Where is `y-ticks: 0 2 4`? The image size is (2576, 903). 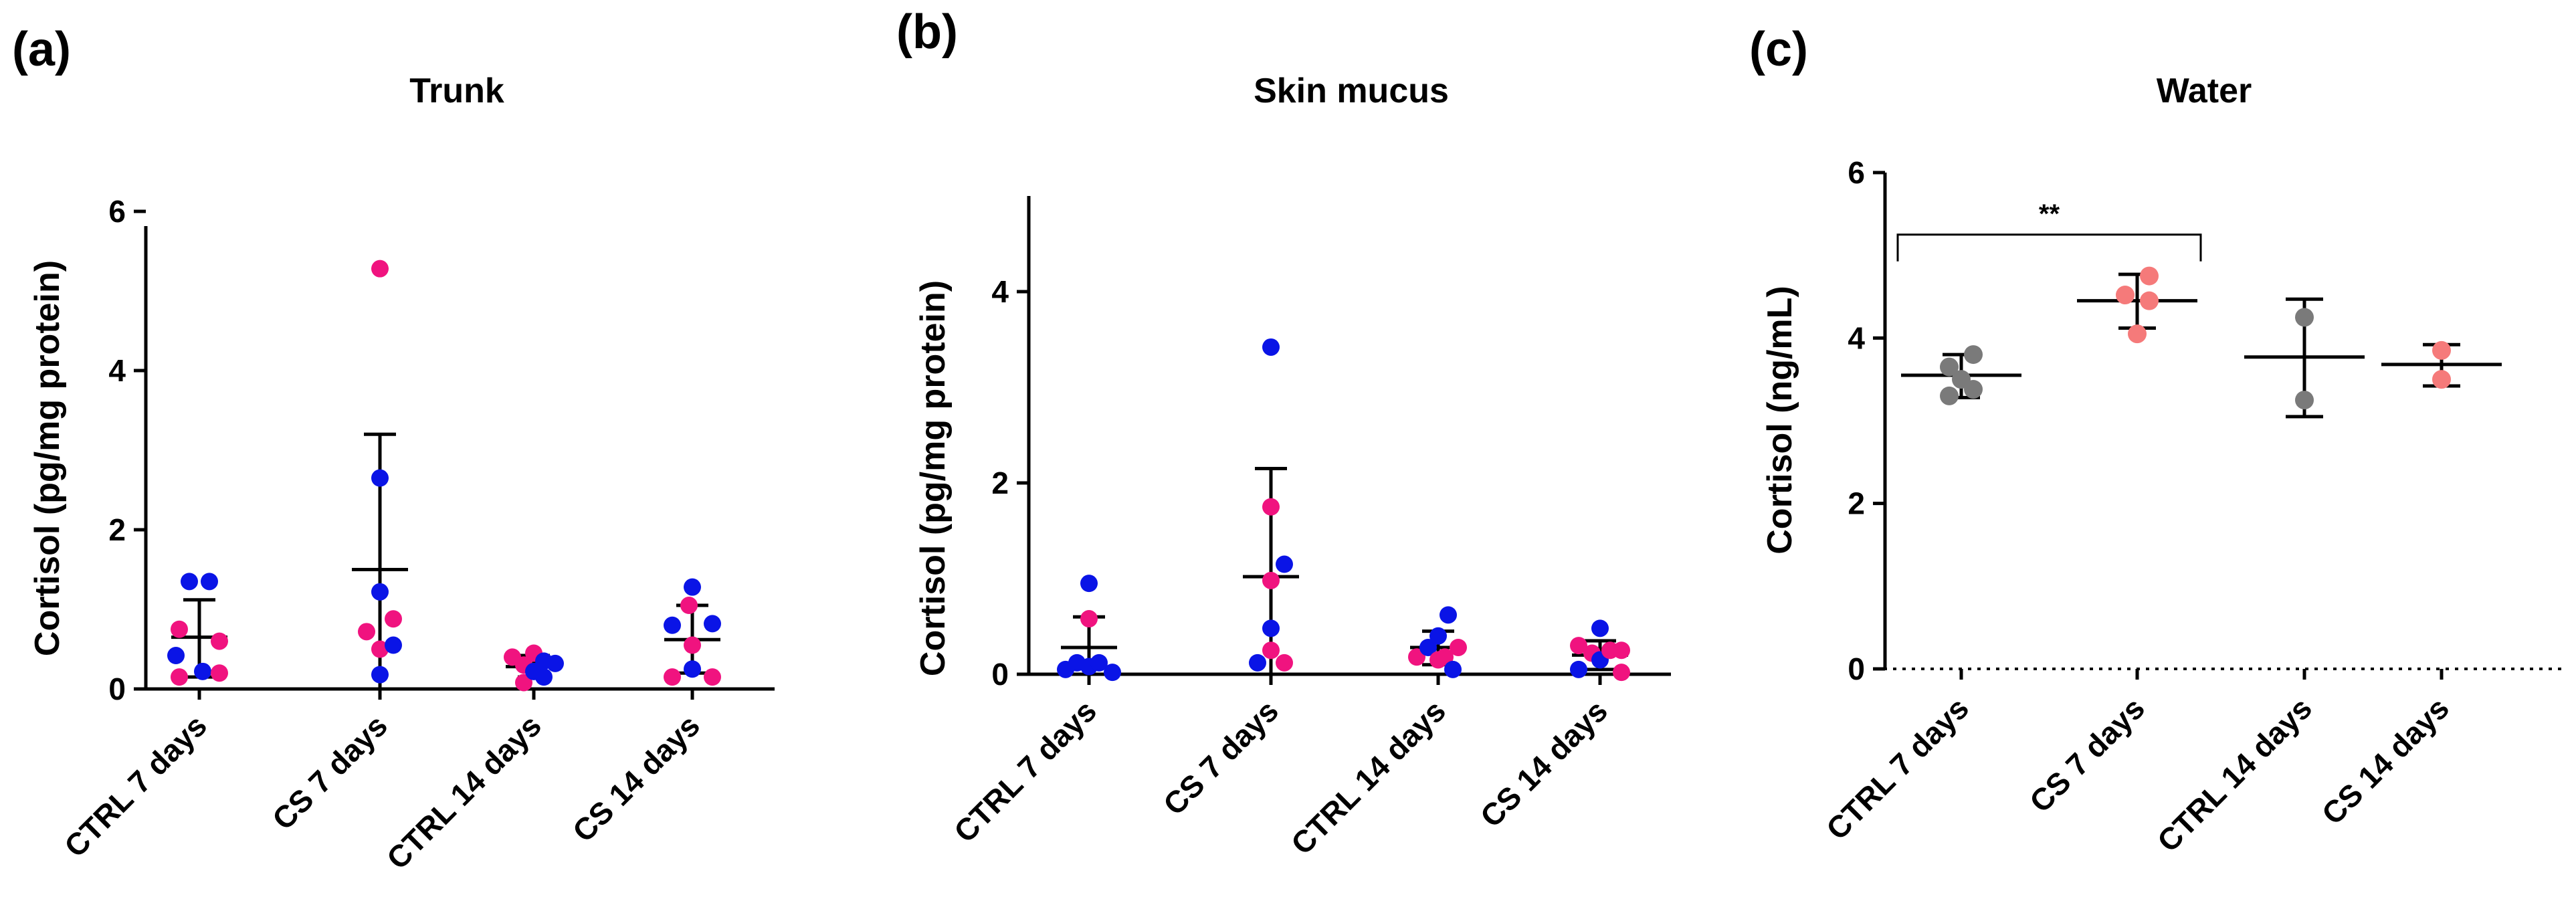
y-ticks: 0 2 4 is located at coordinates (1010, 483).